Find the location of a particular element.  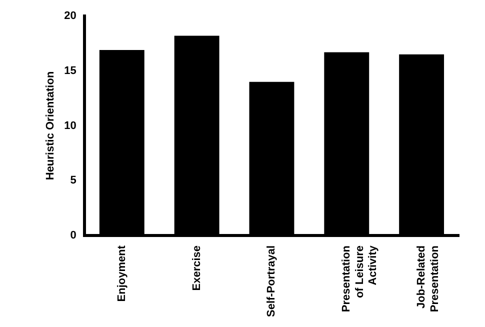

x-tick-label: Presentation of Leisure Activity is located at coordinates (360, 278).